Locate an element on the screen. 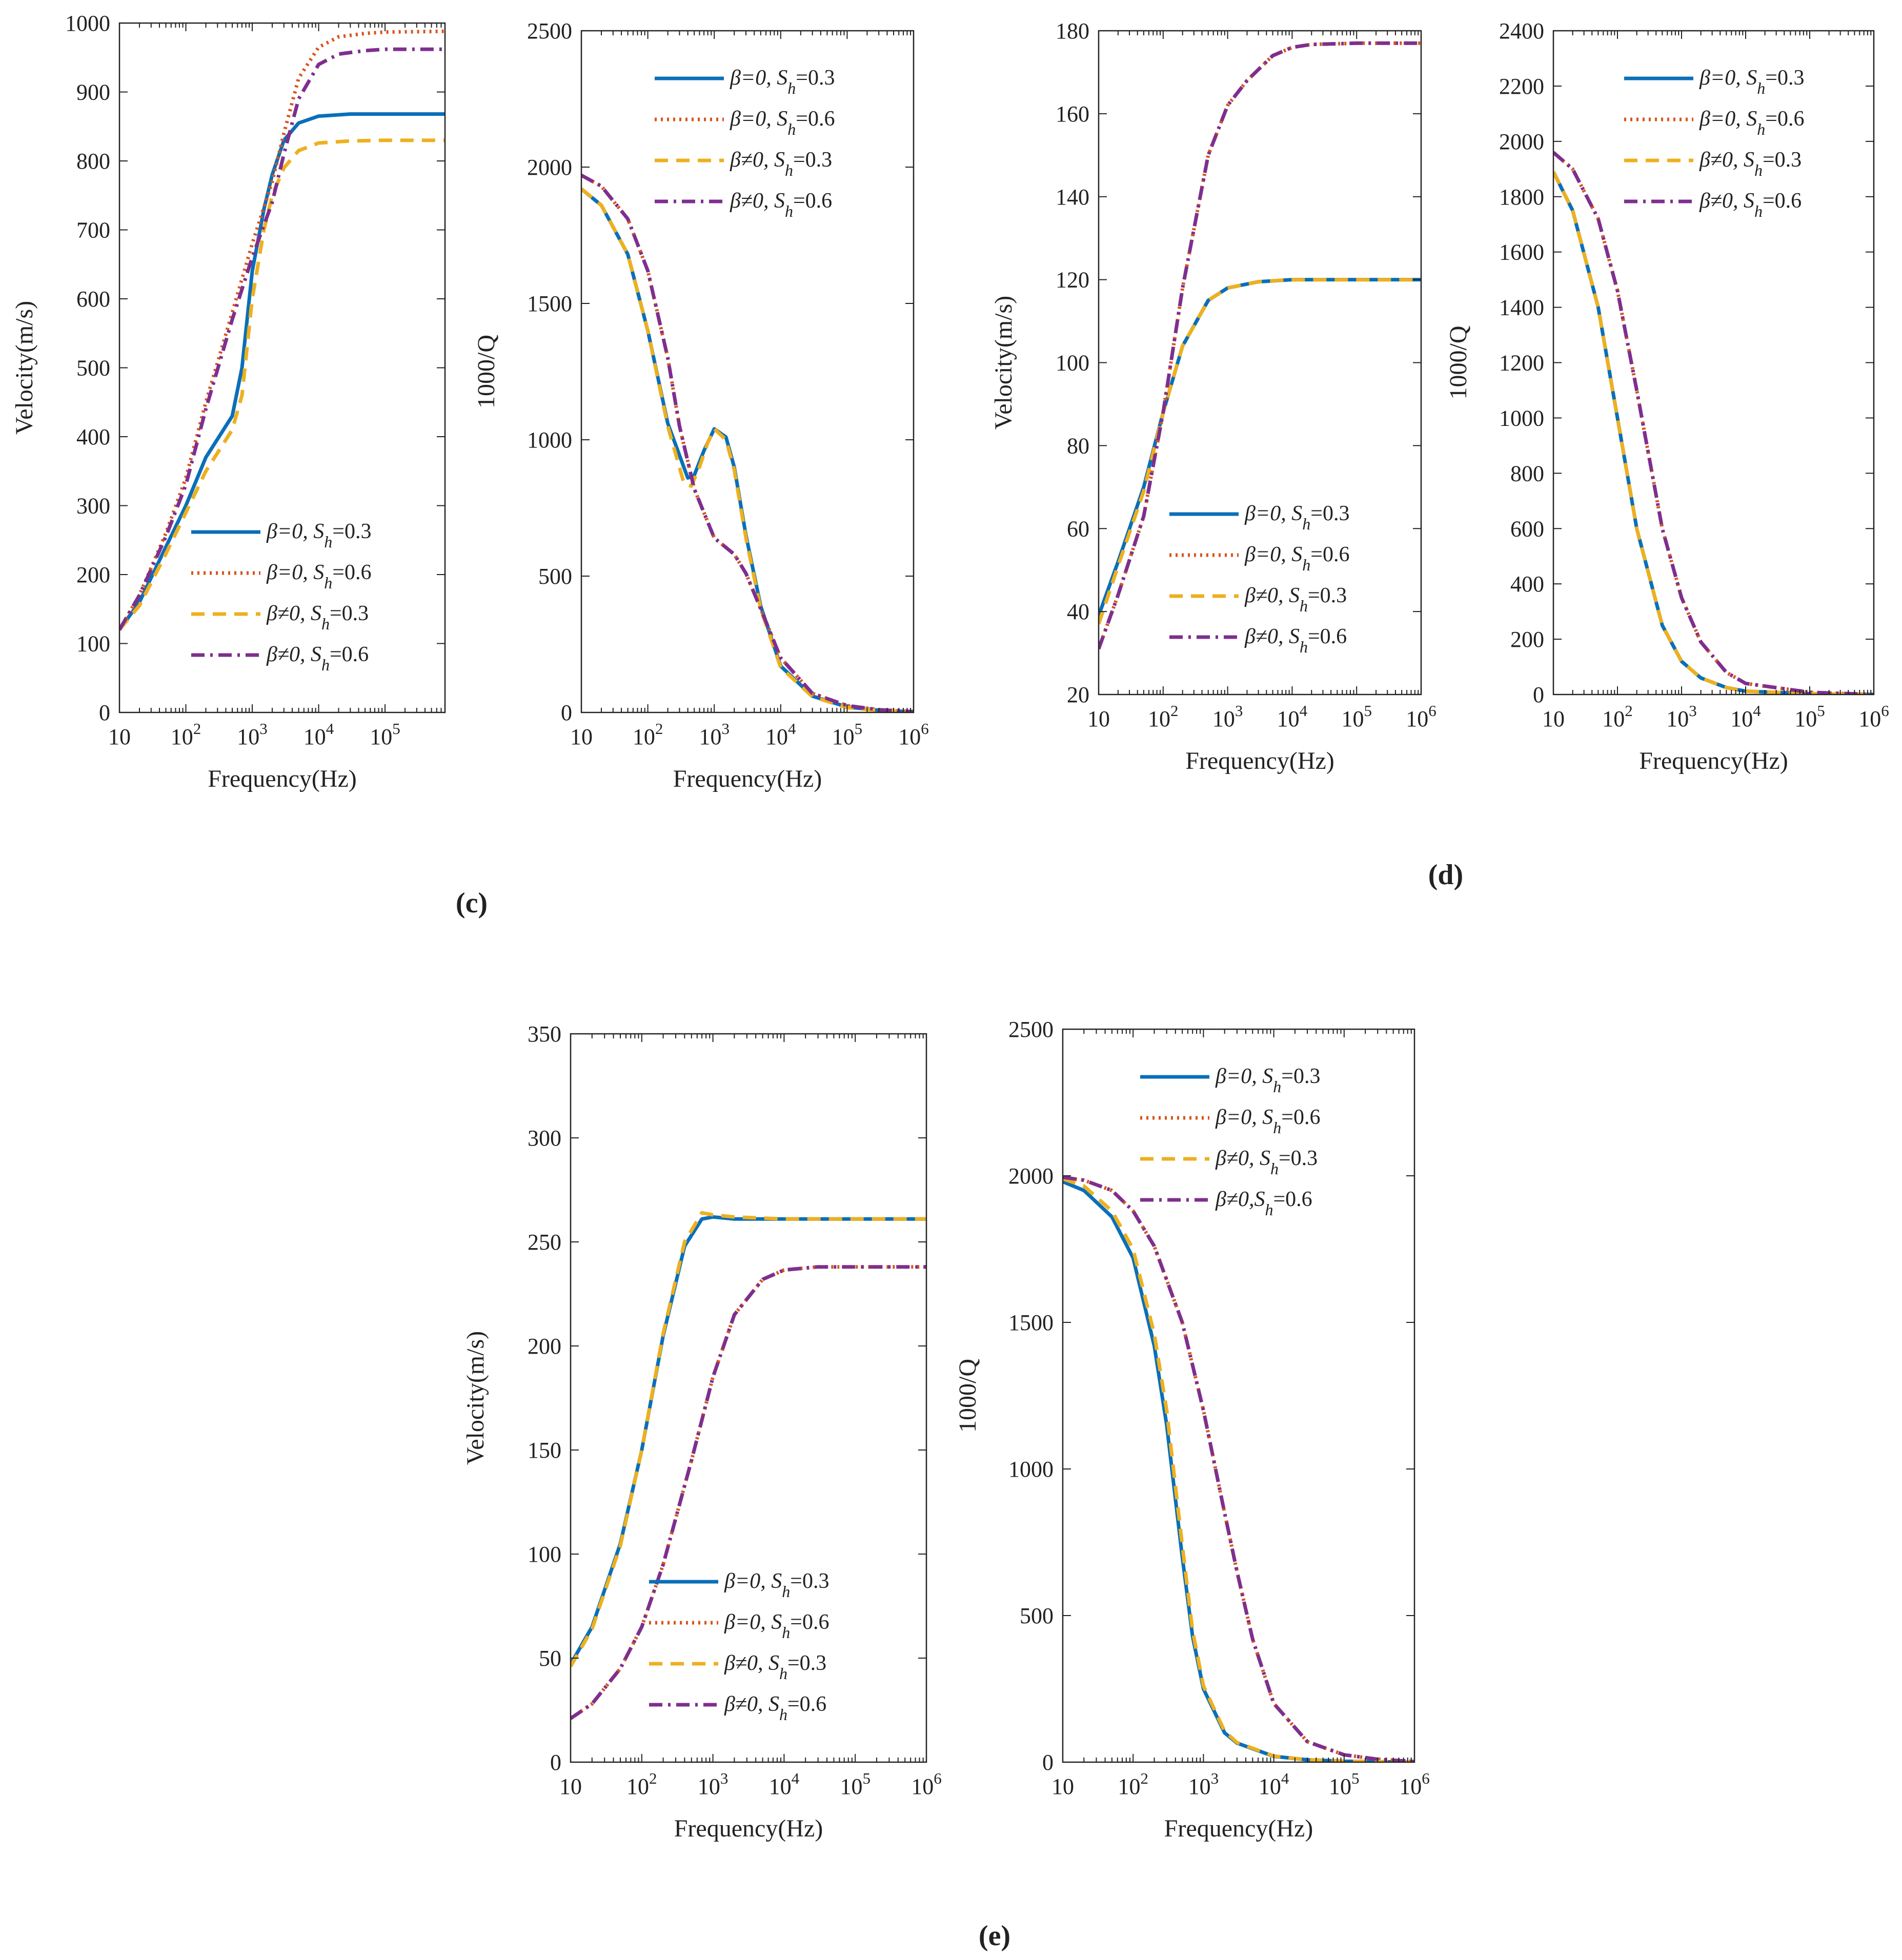 Image resolution: width=1902 pixels, height=1960 pixels. y-tick-label: 500 is located at coordinates (1037, 1615).